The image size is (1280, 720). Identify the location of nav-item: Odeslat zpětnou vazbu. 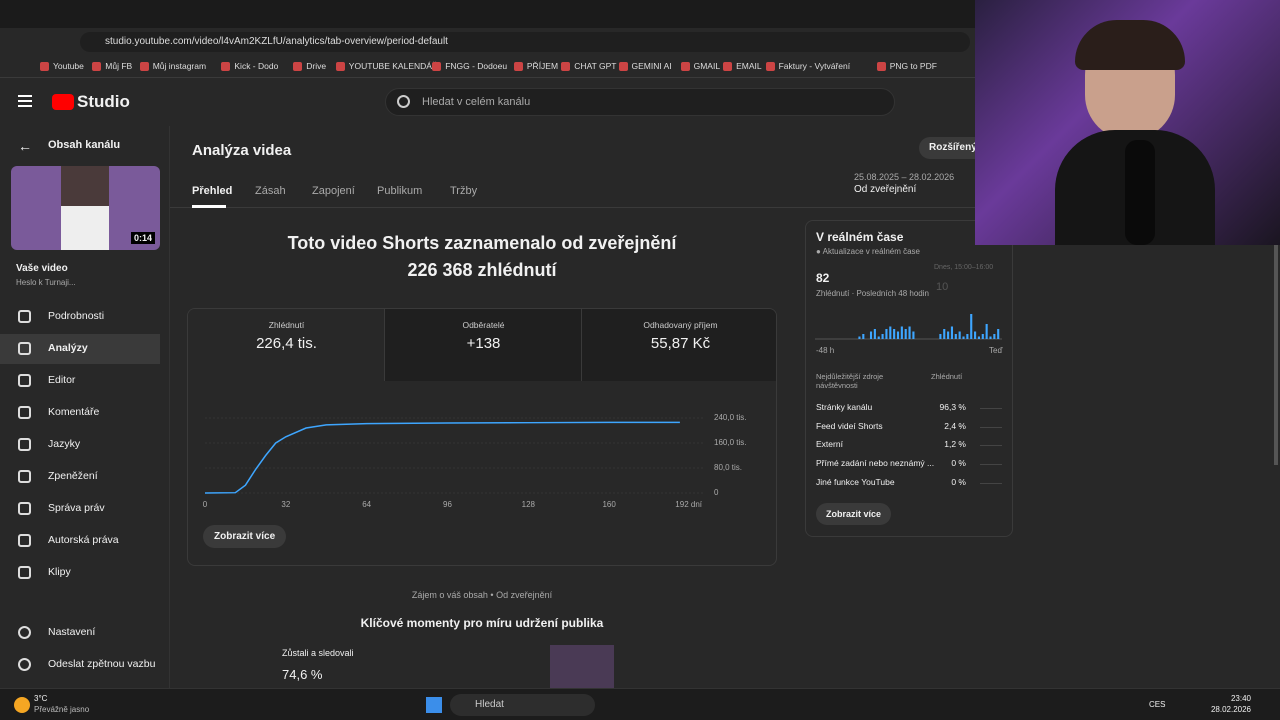
(102, 664).